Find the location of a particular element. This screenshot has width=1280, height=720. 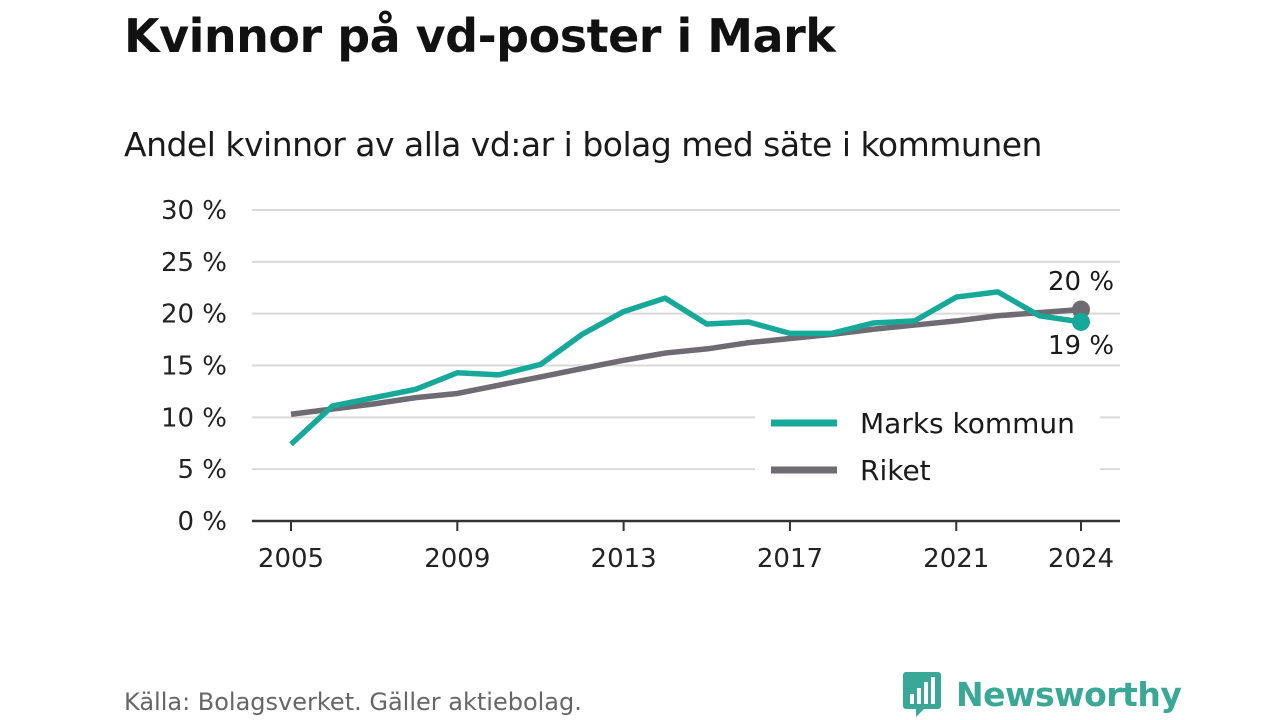

end-label-marks-kommun: 19 % is located at coordinates (1081, 346).